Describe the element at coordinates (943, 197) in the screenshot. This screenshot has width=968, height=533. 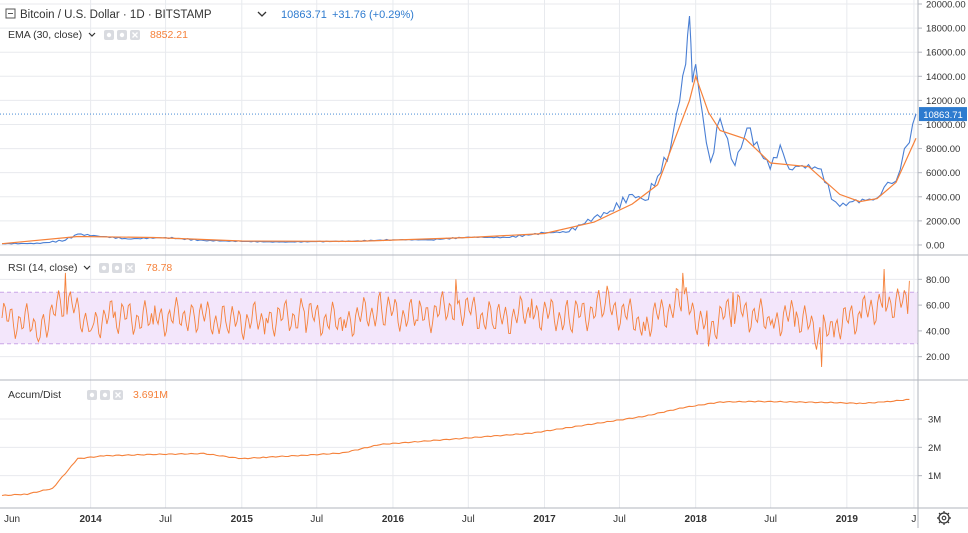
I see `y-tick-label: 4000.00` at that location.